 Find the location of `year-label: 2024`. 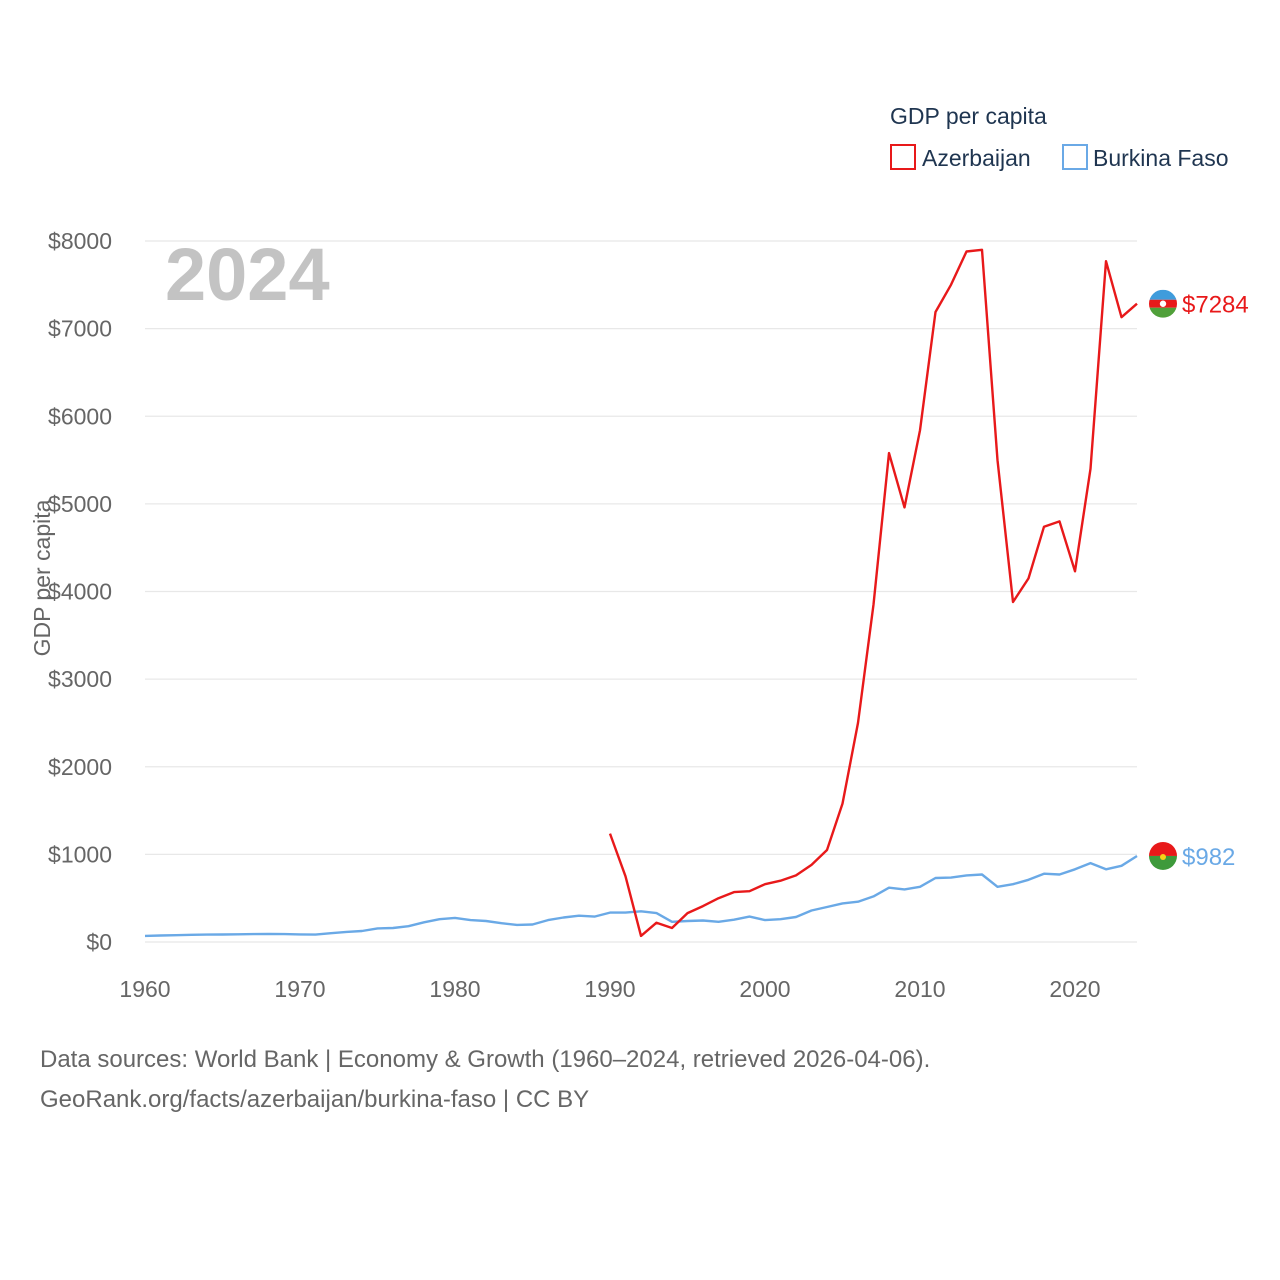

year-label: 2024 is located at coordinates (247, 274).